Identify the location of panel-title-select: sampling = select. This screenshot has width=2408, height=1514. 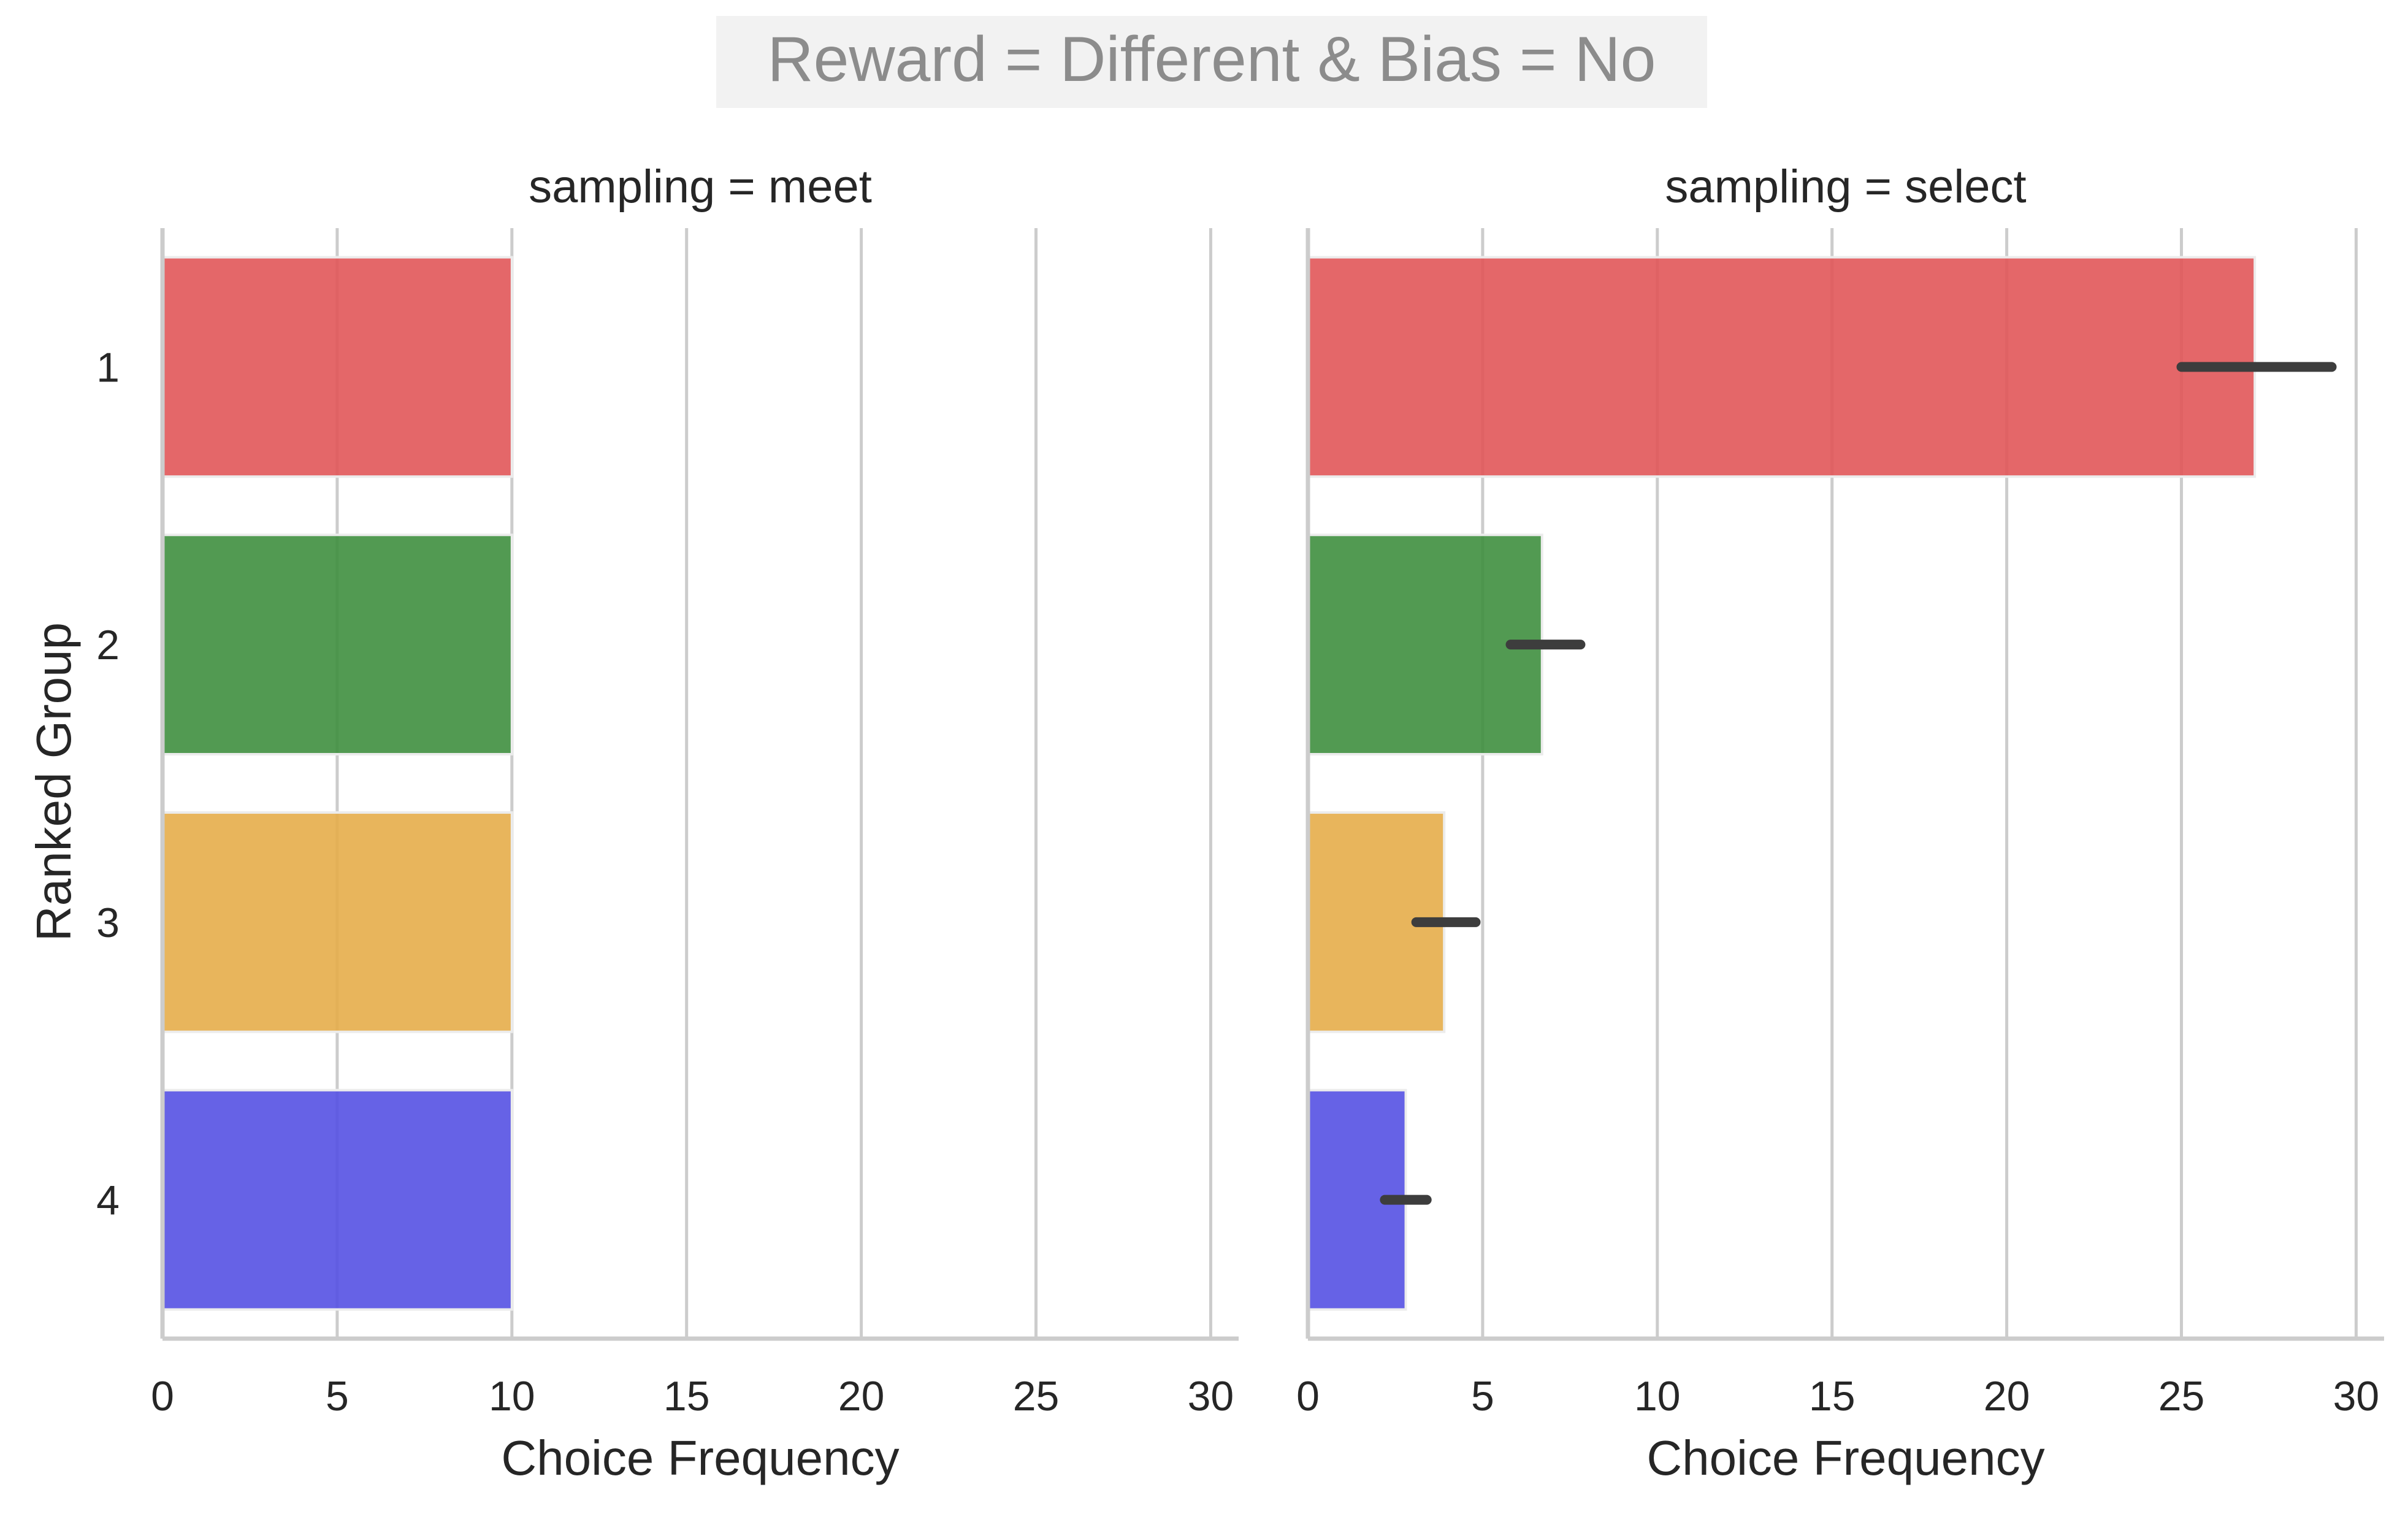
(1845, 187).